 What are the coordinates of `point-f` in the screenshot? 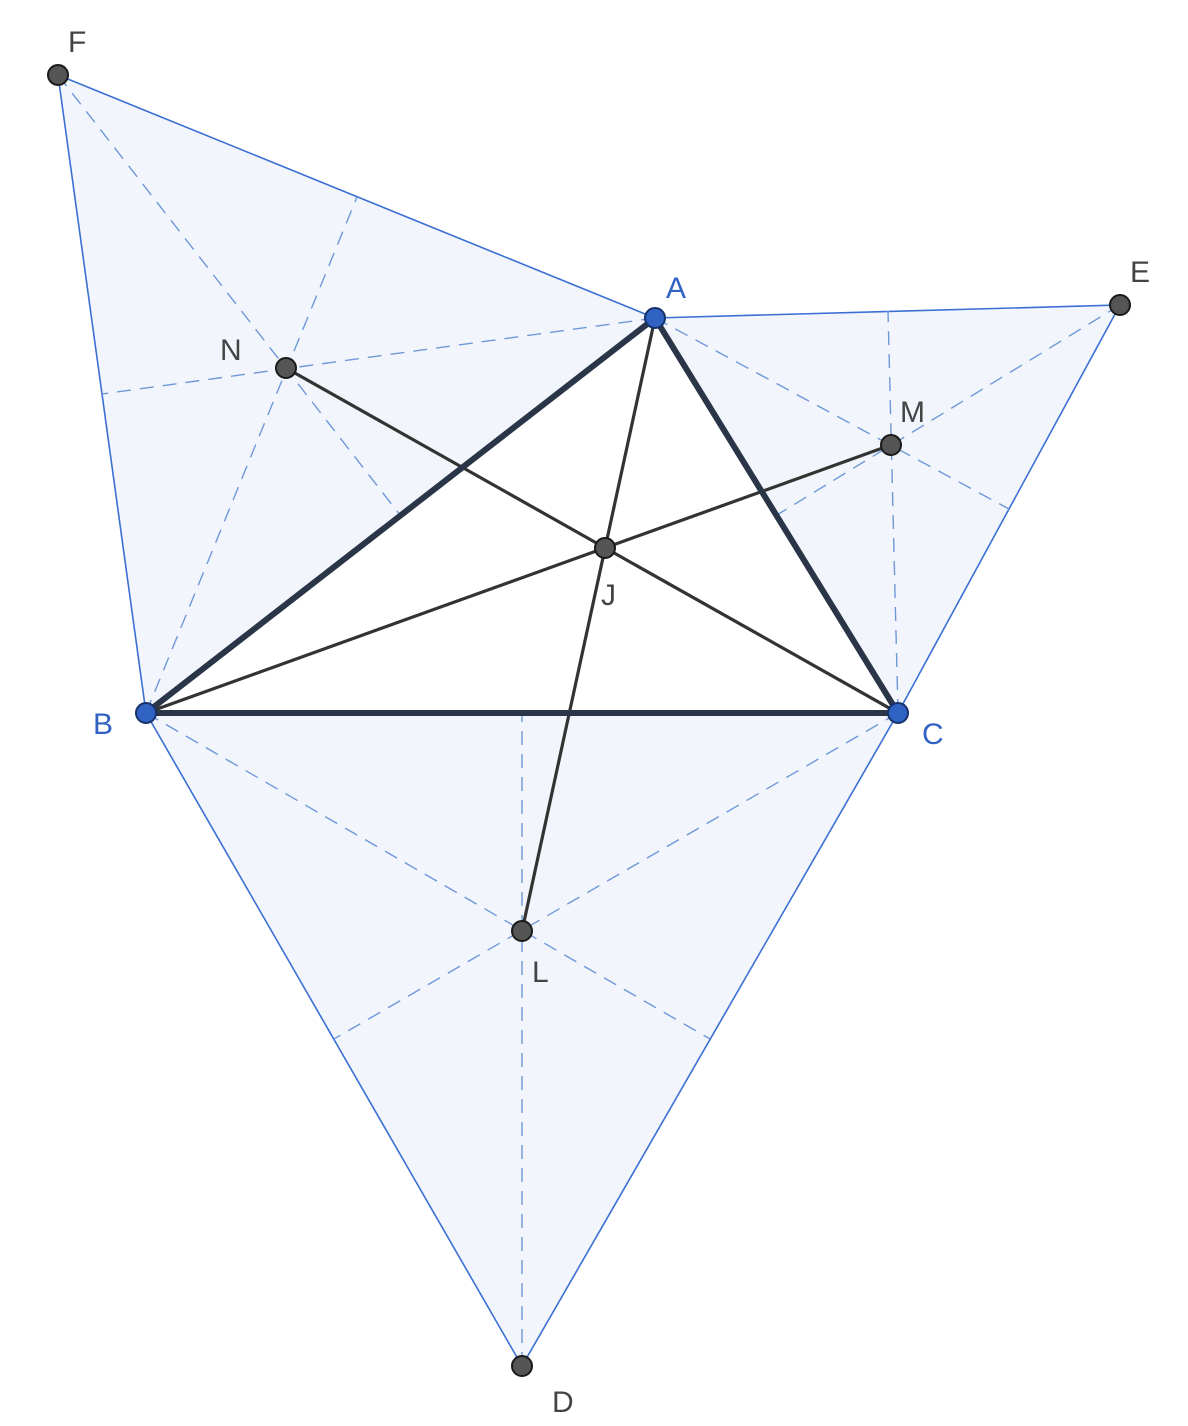 It's located at (58, 75).